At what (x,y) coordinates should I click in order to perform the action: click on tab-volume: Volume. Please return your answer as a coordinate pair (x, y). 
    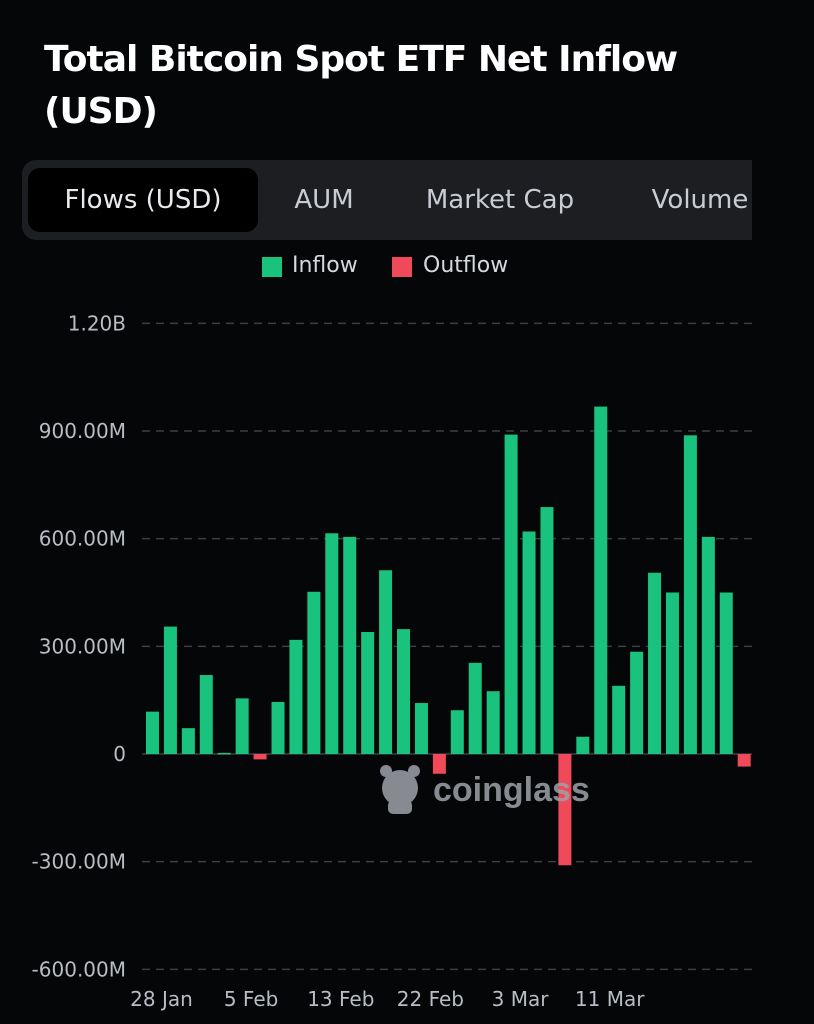
    Looking at the image, I should click on (700, 200).